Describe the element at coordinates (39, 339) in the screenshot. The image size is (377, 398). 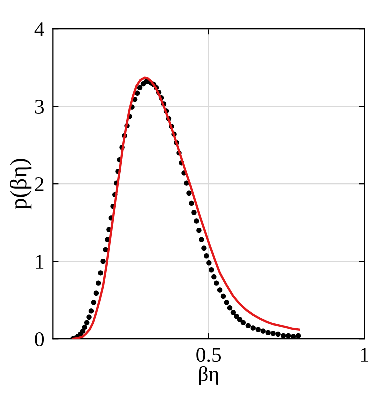
I see `y-tick-label: 0` at that location.